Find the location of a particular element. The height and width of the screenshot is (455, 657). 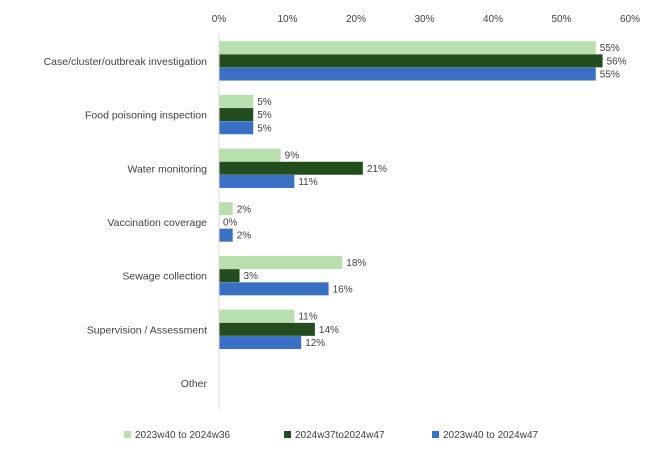

category-label: Supervision / Assessment is located at coordinates (147, 330).